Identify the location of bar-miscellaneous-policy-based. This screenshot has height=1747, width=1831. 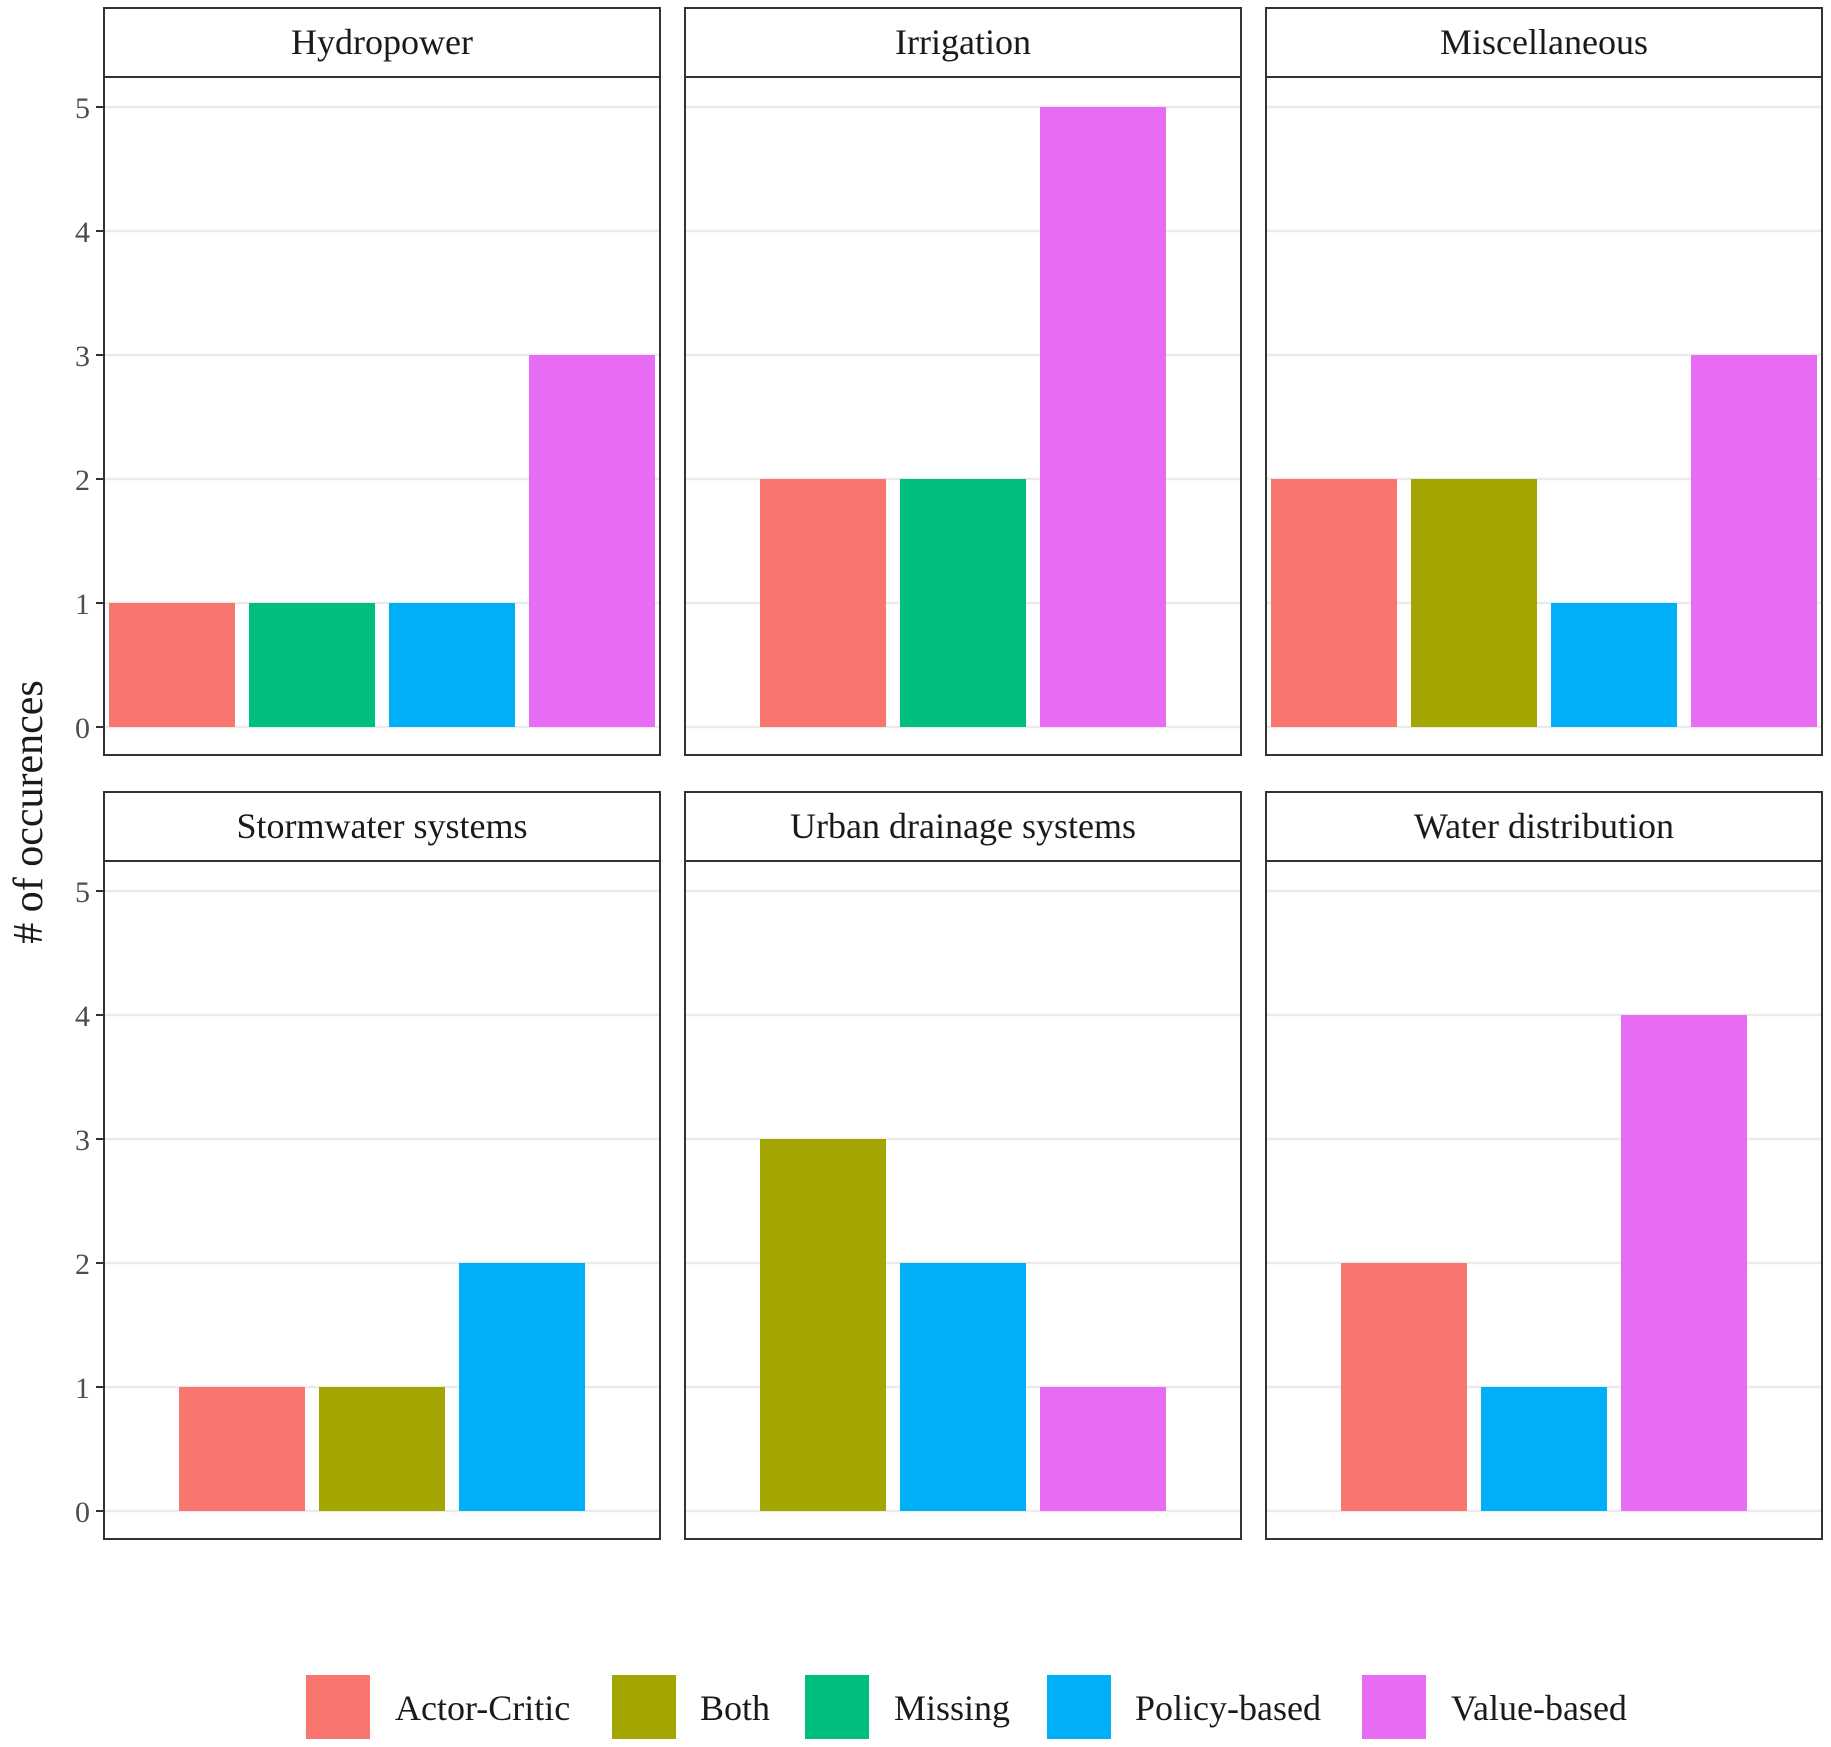
(1614, 665).